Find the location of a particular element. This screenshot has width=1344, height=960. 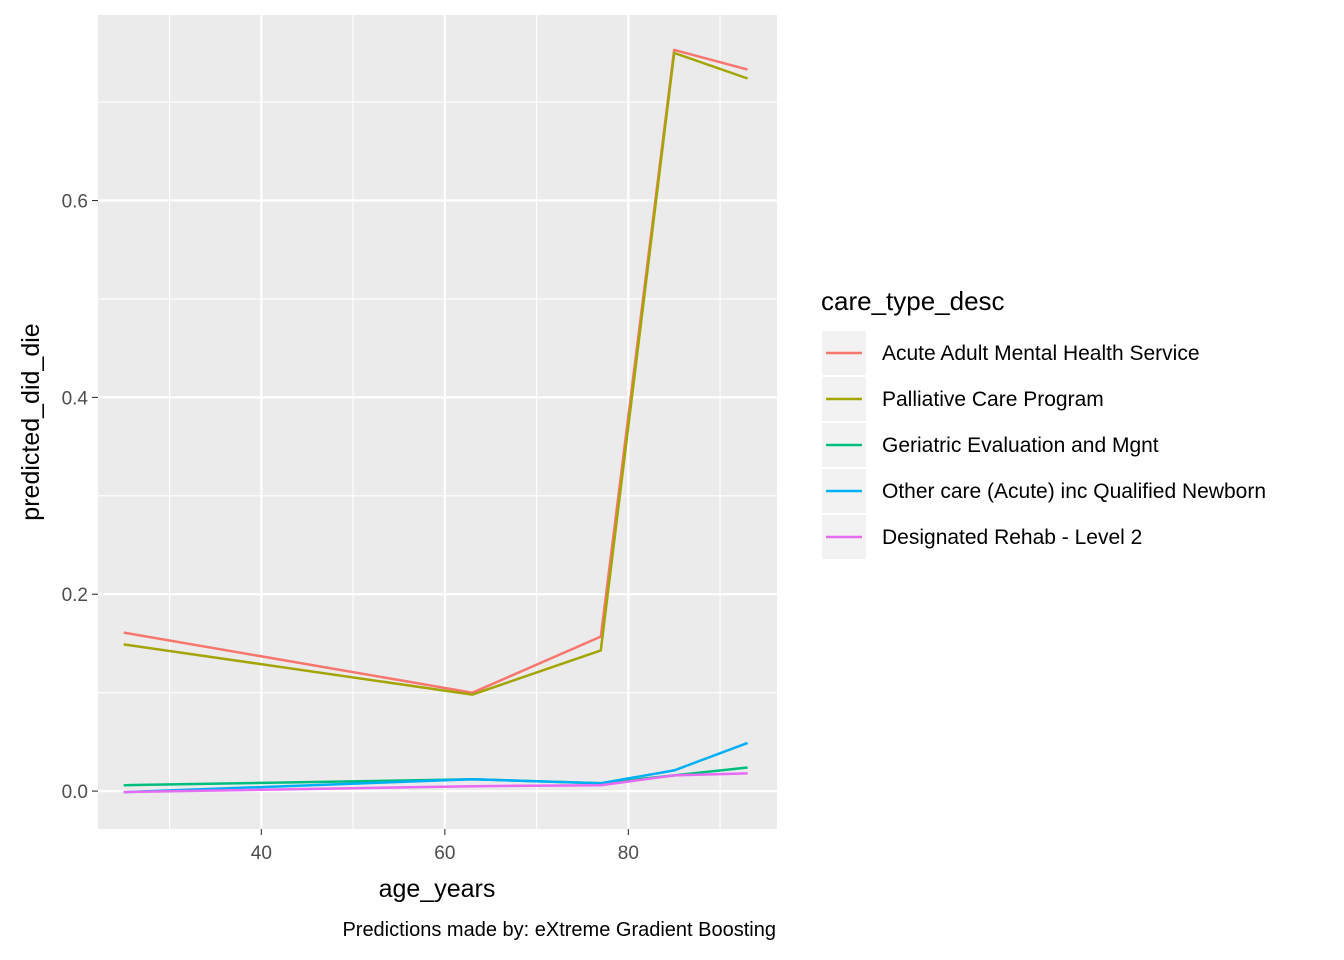

y-tick-label: 0.2 is located at coordinates (75, 595).